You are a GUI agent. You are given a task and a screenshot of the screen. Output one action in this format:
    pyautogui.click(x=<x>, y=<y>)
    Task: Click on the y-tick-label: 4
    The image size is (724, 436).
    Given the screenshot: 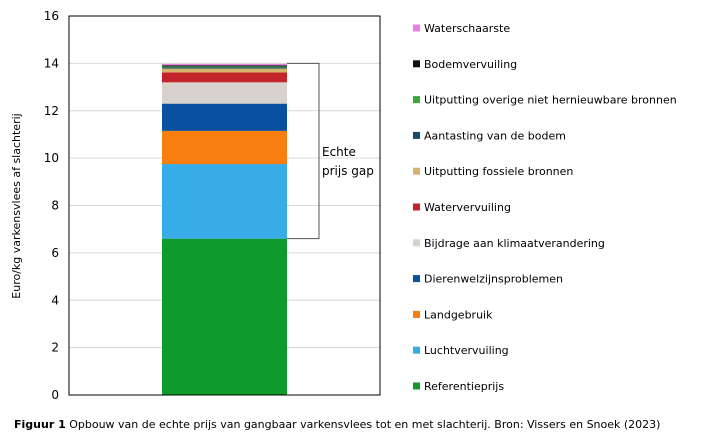 What is the action you would take?
    pyautogui.click(x=55, y=300)
    